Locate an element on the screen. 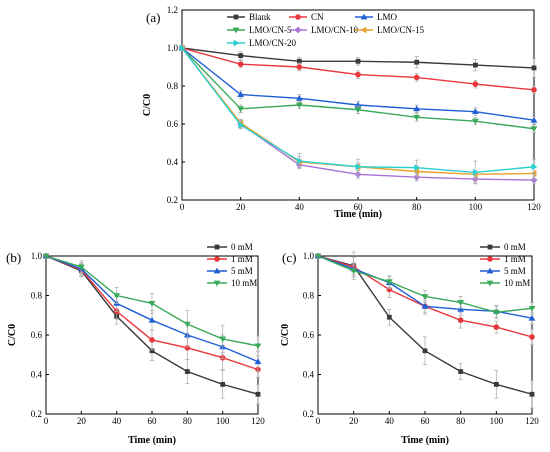 This screenshot has height=452, width=550. legend-label: 1 mM is located at coordinates (242, 259).